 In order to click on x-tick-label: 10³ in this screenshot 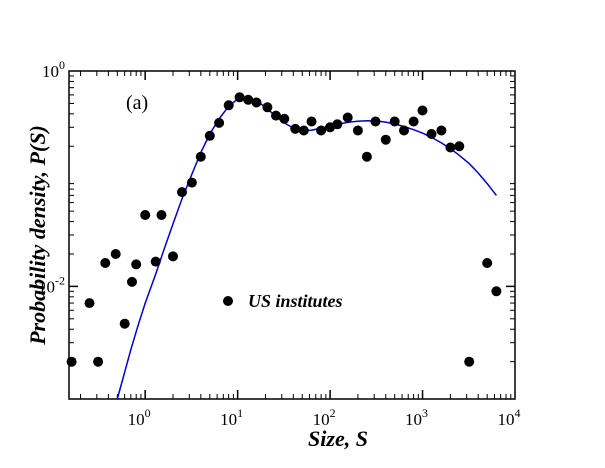, I will do `click(416, 417)`.